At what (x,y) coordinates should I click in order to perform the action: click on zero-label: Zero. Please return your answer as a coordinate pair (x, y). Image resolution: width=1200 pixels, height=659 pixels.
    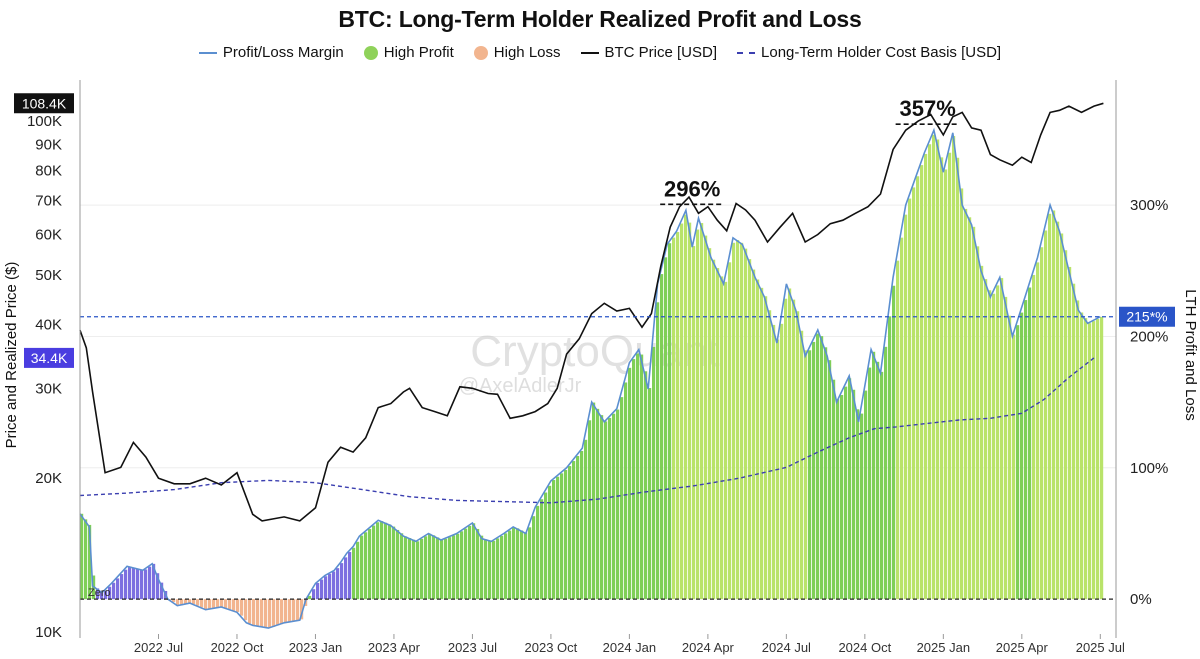
    Looking at the image, I should click on (99, 593).